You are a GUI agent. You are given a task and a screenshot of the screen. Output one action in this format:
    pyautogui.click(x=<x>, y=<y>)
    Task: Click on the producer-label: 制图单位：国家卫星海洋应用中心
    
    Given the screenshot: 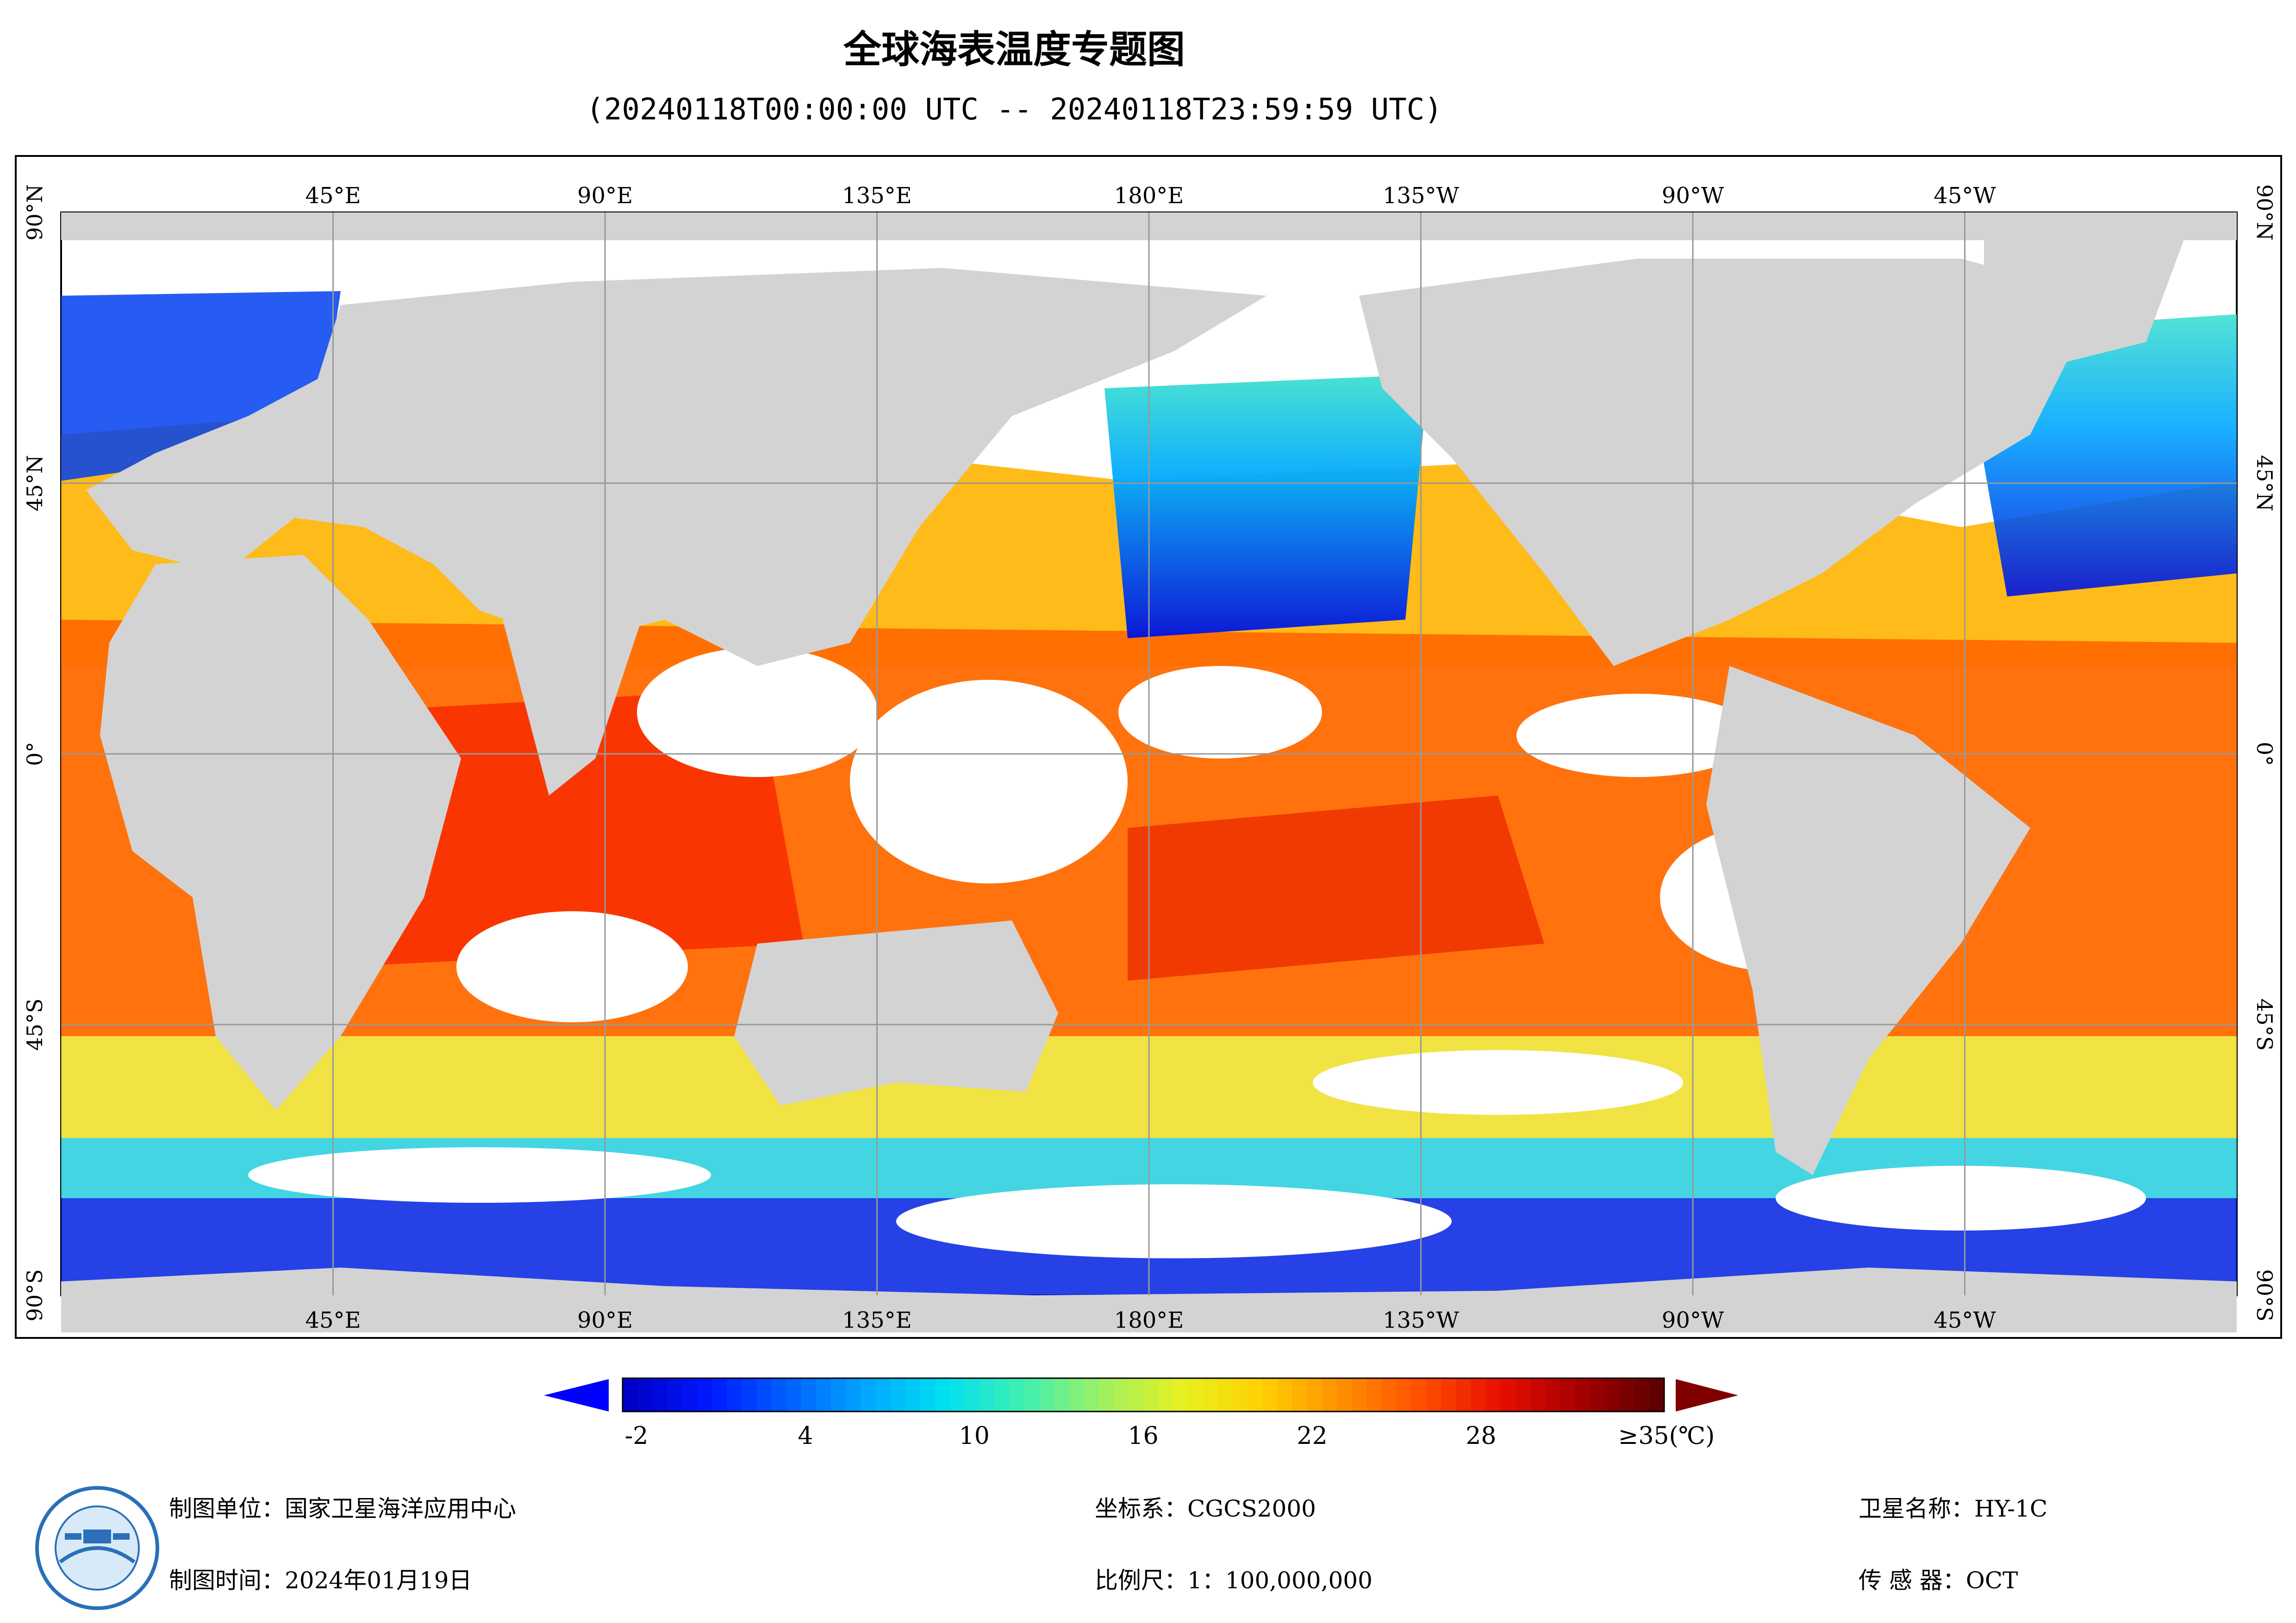 What is the action you would take?
    pyautogui.click(x=342, y=1508)
    